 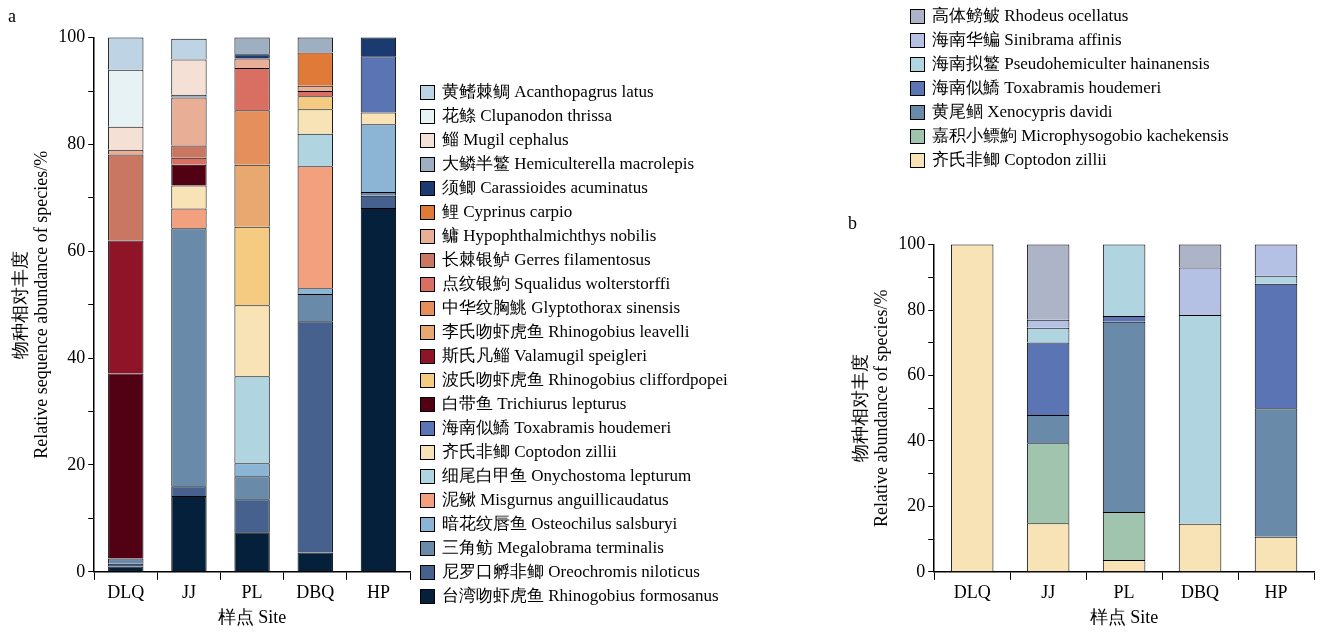 What do you see at coordinates (585, 380) in the screenshot?
I see `legend-label: 波氏吻虾虎鱼 Rhinogobius cliffordpopei` at bounding box center [585, 380].